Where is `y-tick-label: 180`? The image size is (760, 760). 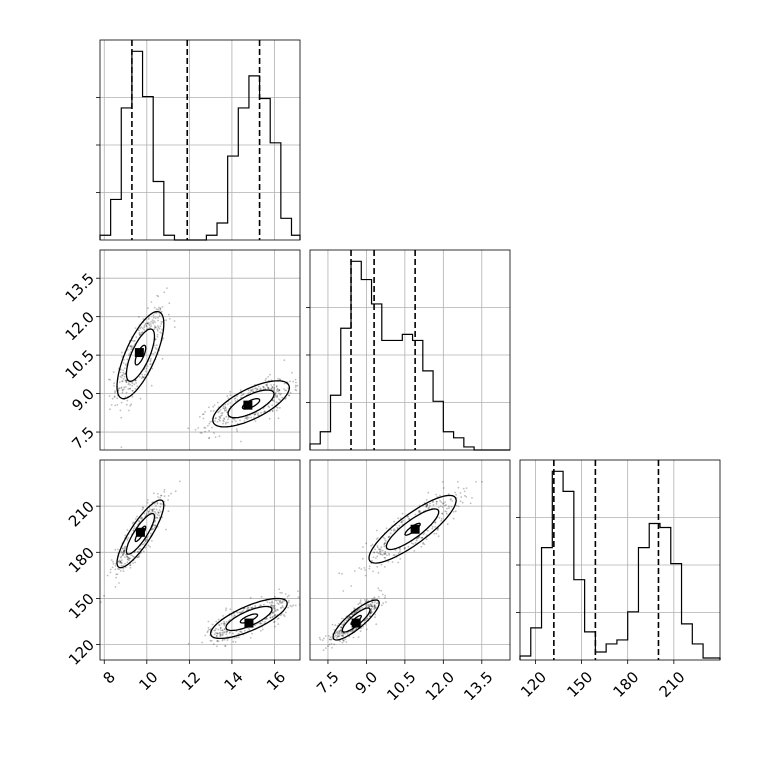 y-tick-label: 180 is located at coordinates (81, 560).